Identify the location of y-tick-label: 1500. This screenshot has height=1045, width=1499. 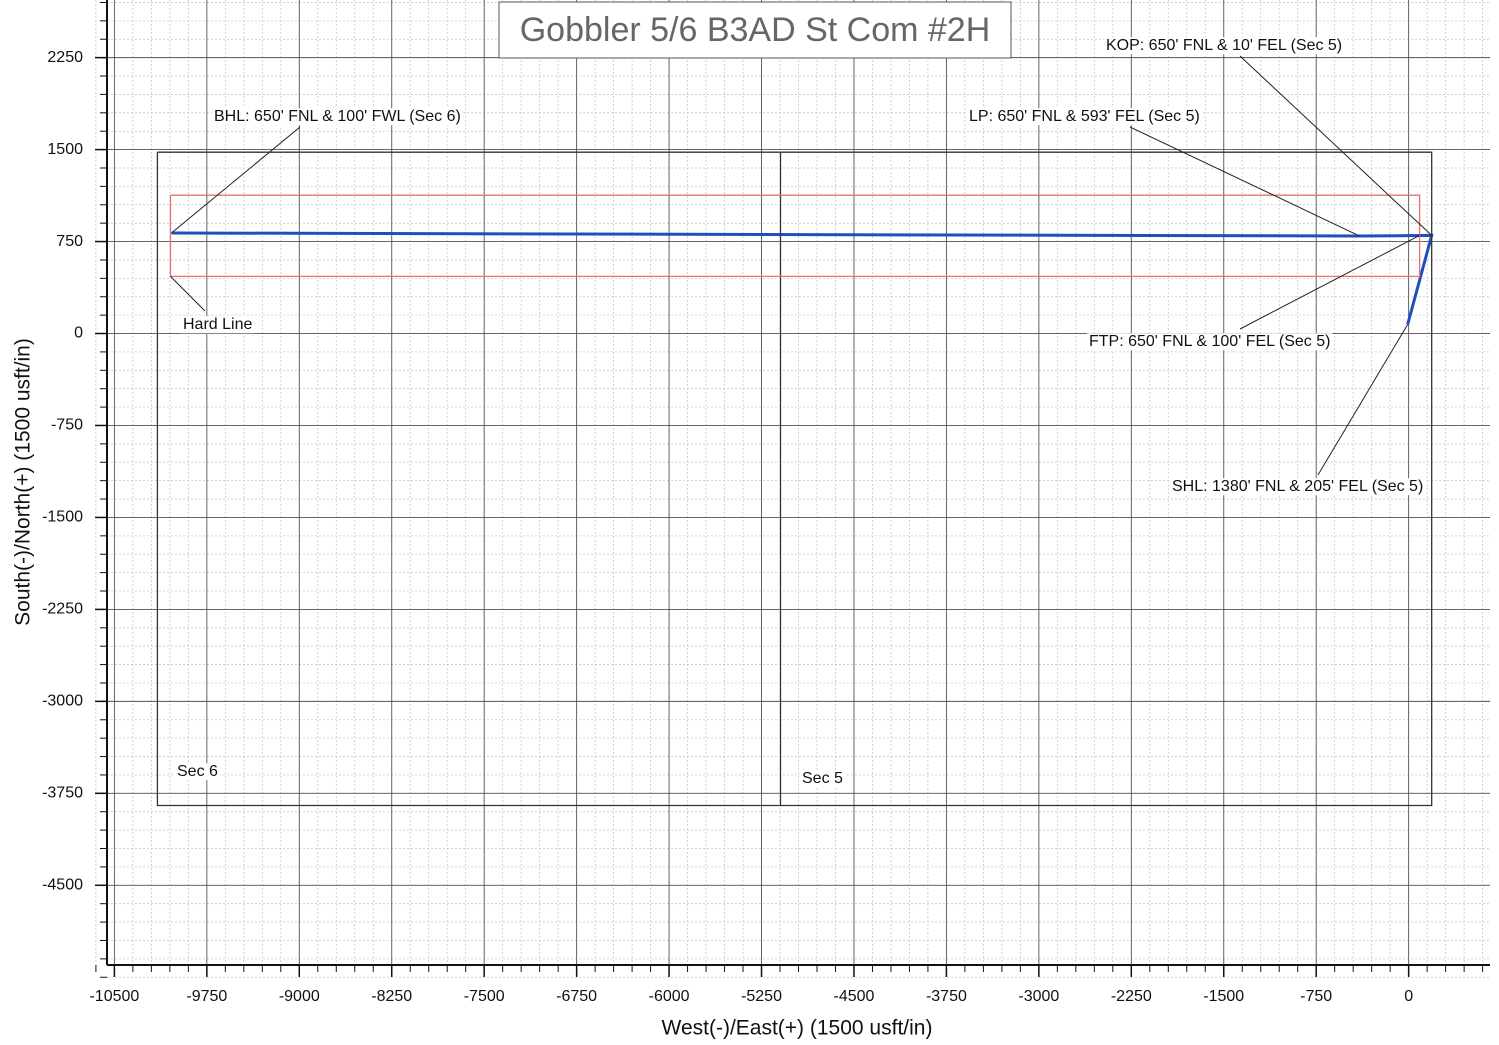
(65, 149).